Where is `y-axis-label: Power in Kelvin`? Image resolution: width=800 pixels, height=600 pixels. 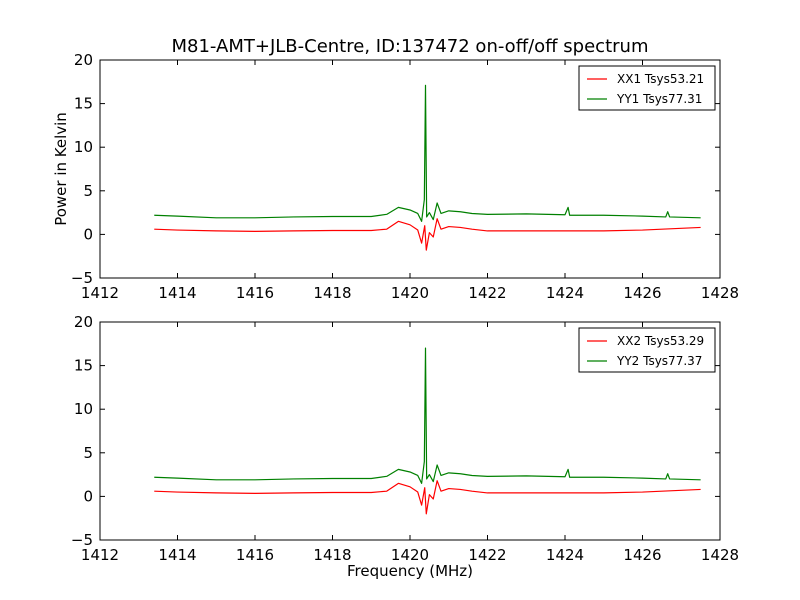 y-axis-label: Power in Kelvin is located at coordinates (61, 169).